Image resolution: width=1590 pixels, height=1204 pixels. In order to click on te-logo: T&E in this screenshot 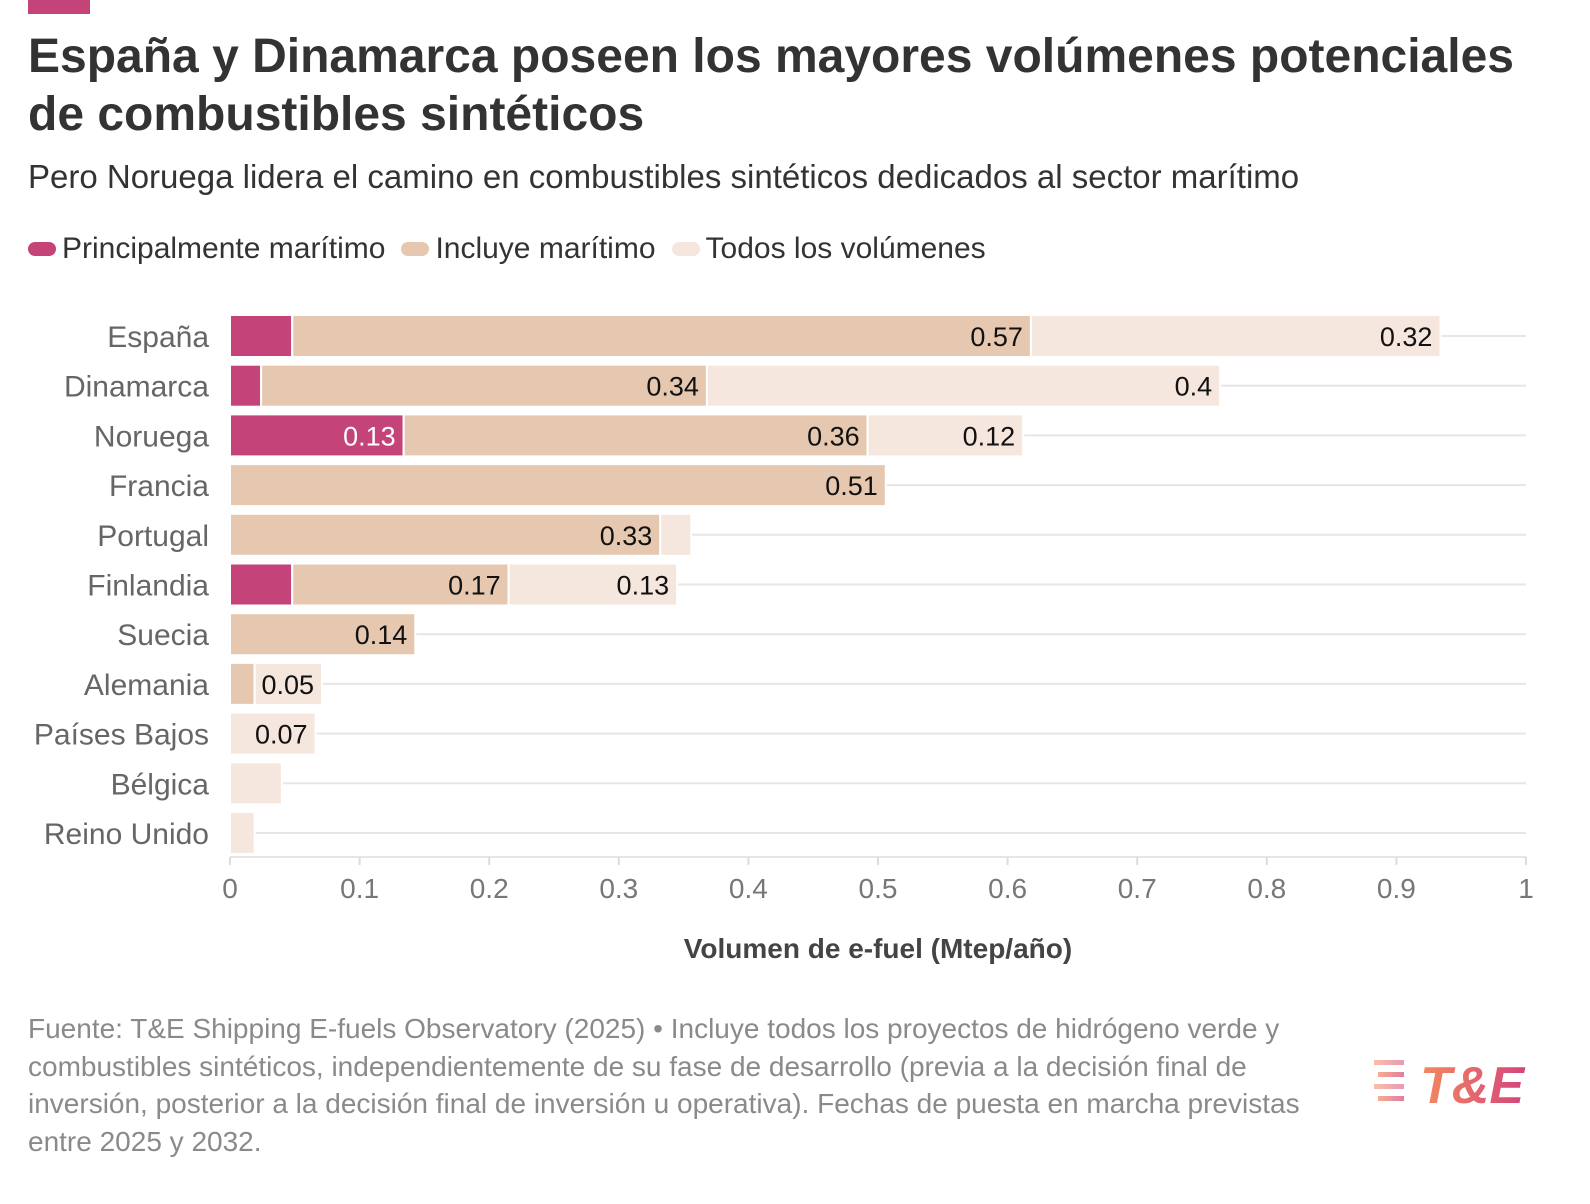, I will do `click(1449, 1086)`.